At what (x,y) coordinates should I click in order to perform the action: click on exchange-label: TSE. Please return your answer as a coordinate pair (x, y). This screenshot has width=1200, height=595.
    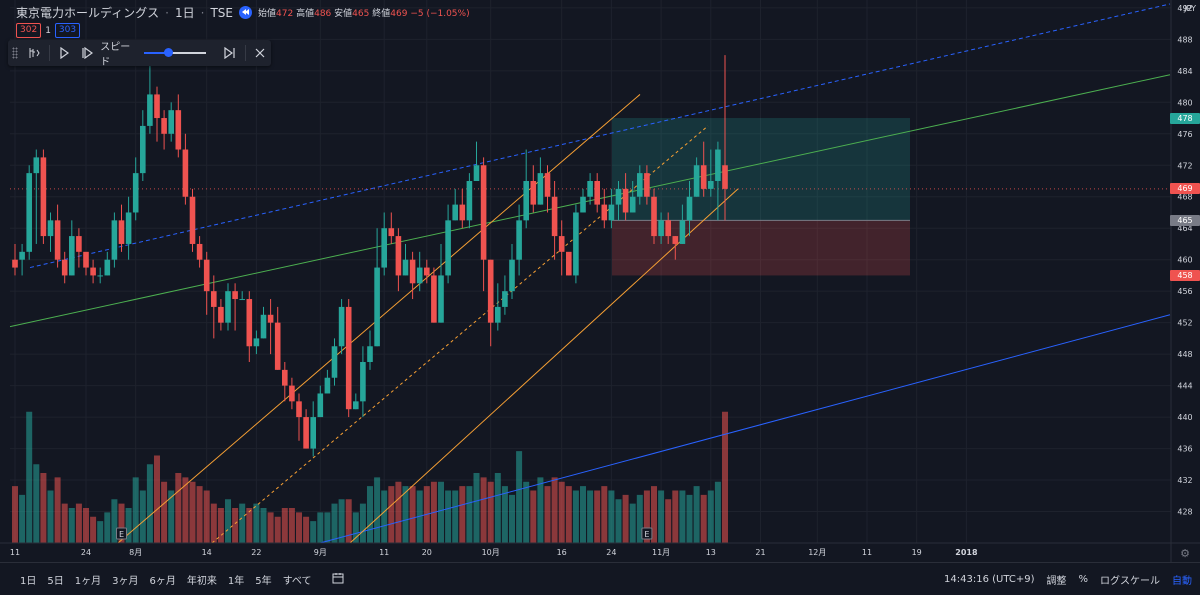
    Looking at the image, I should click on (221, 12).